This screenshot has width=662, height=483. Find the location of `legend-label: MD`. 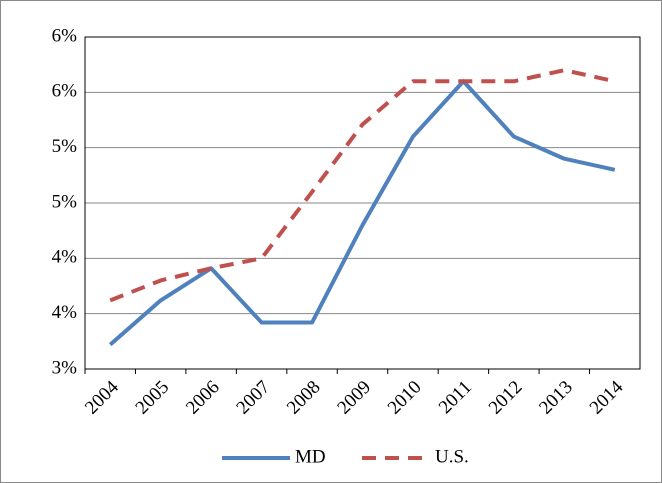

legend-label: MD is located at coordinates (310, 456).